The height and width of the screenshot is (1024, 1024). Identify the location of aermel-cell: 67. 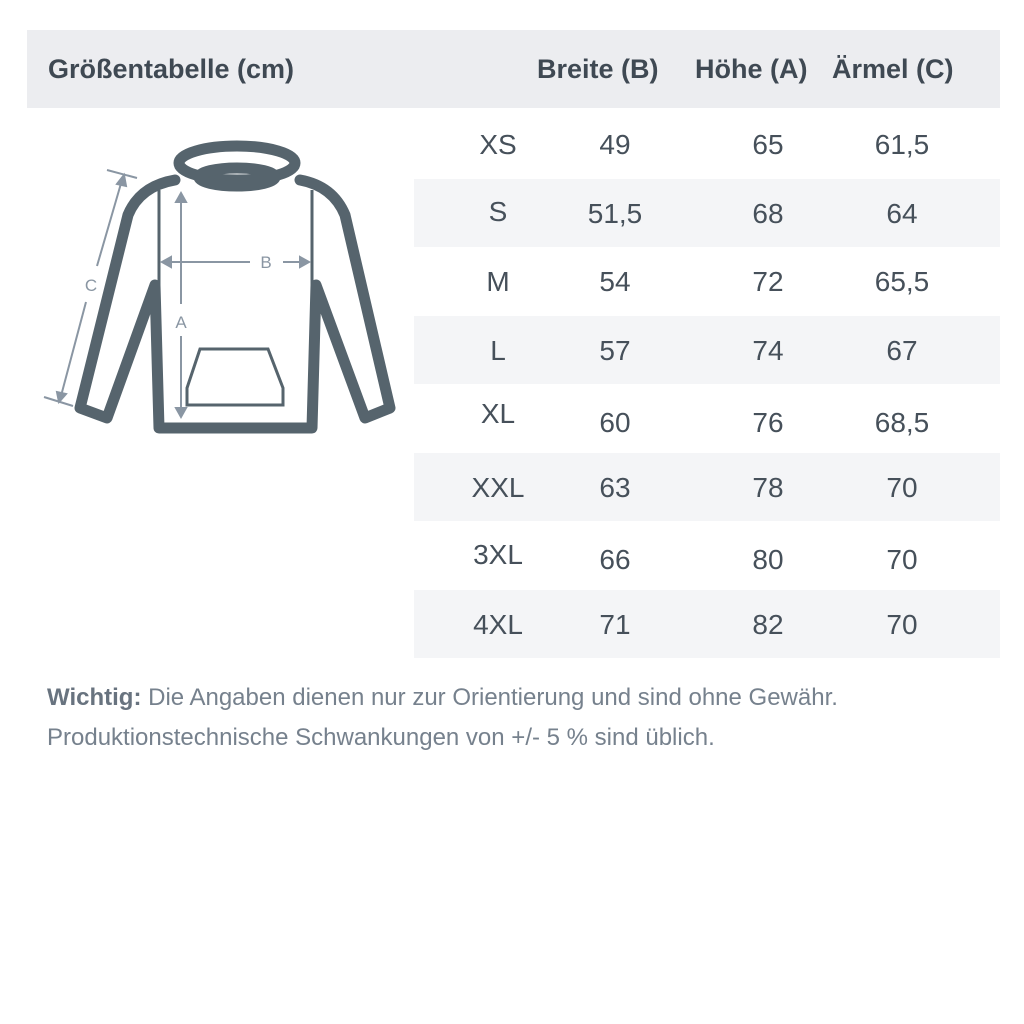
(902, 350).